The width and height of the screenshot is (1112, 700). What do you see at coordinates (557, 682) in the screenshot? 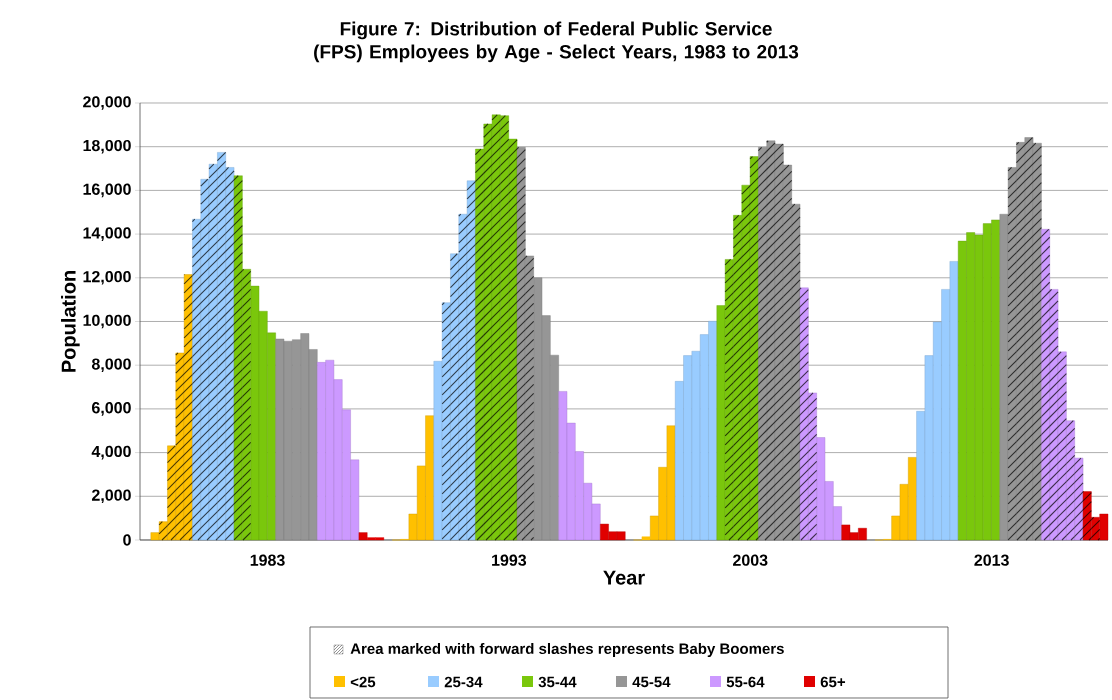
I see `legend-label: 35-44` at bounding box center [557, 682].